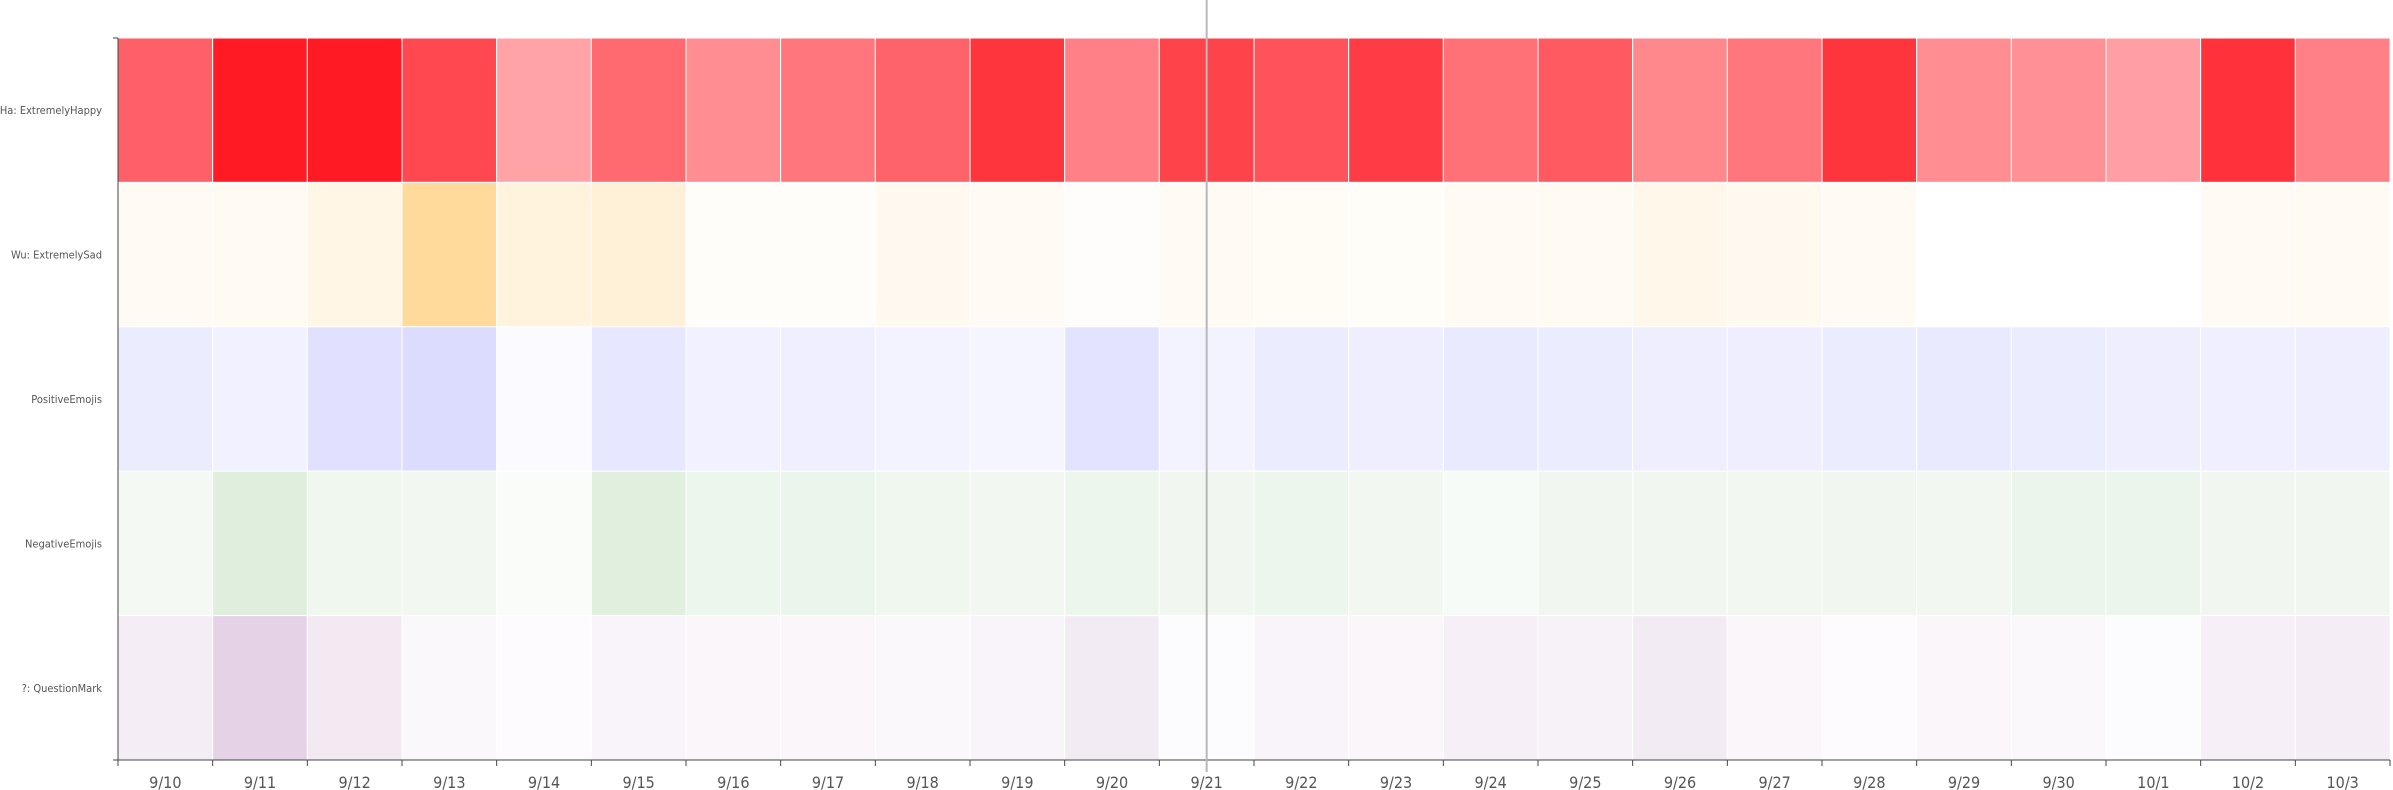 The width and height of the screenshot is (2393, 790). Describe the element at coordinates (355, 781) in the screenshot. I see `column-label: 9/12` at that location.